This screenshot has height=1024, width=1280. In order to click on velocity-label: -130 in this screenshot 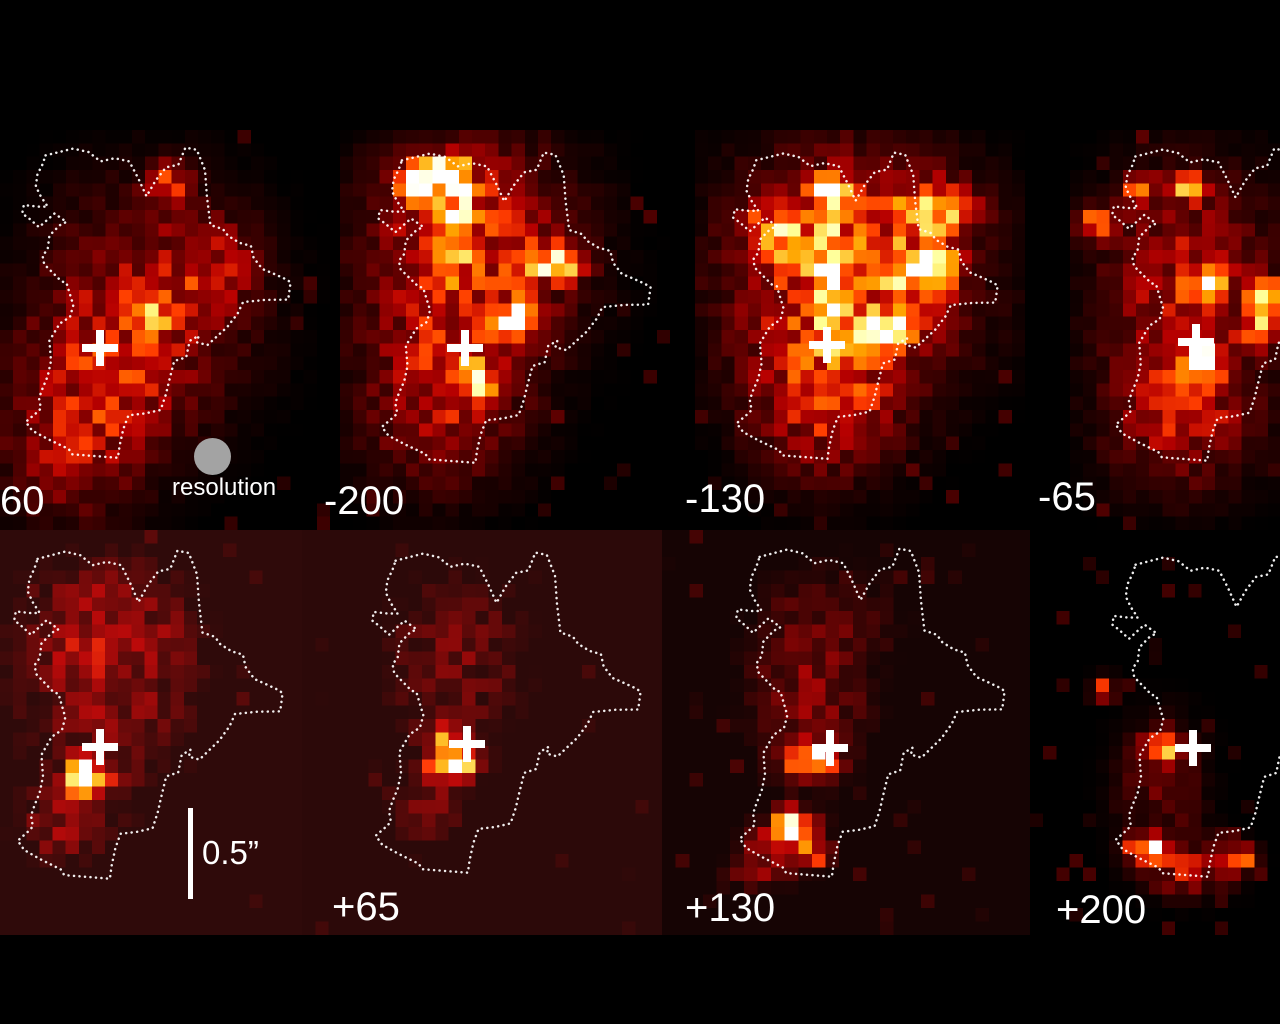, I will do `click(725, 499)`.